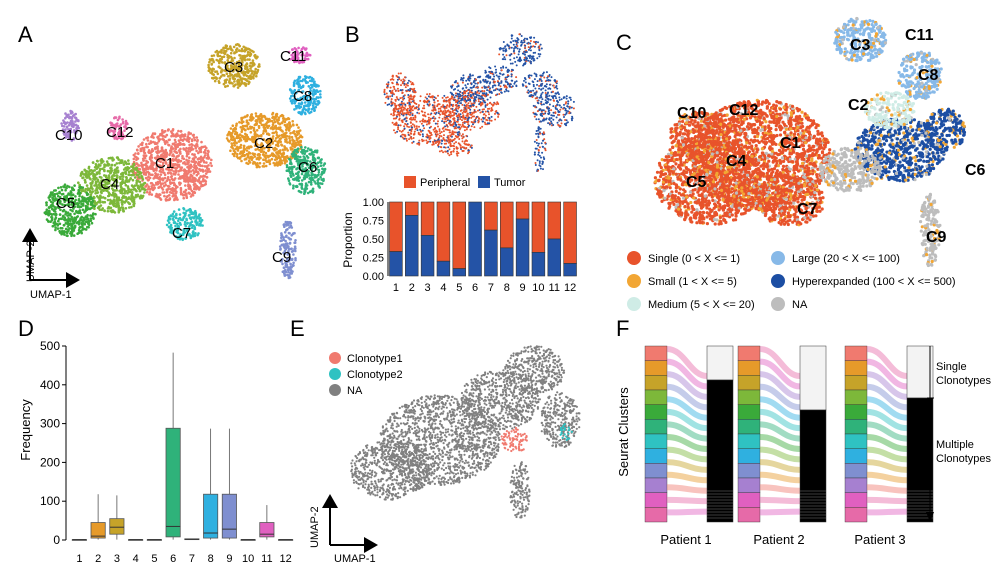 The image size is (1000, 572). I want to click on cluster-c12-points, so click(118, 128).